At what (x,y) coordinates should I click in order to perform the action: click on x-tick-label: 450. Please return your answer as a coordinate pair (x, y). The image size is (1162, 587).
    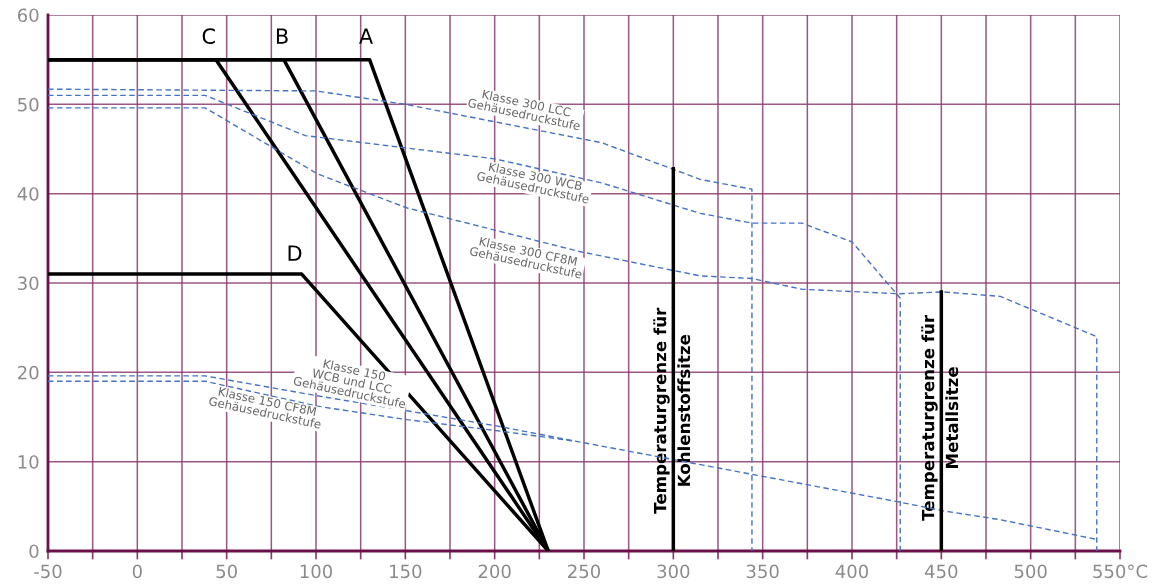
    Looking at the image, I should click on (941, 571).